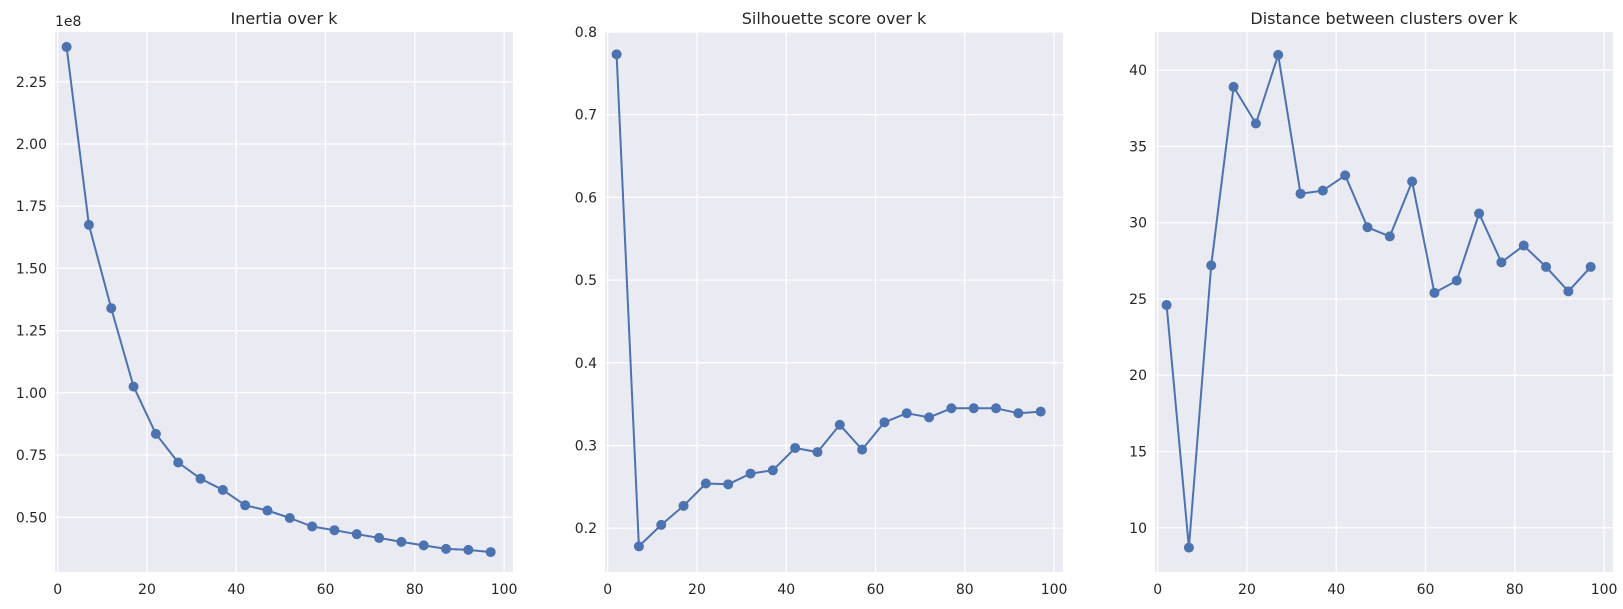  I want to click on inertia-y-tick-label: 1.75, so click(31, 207).